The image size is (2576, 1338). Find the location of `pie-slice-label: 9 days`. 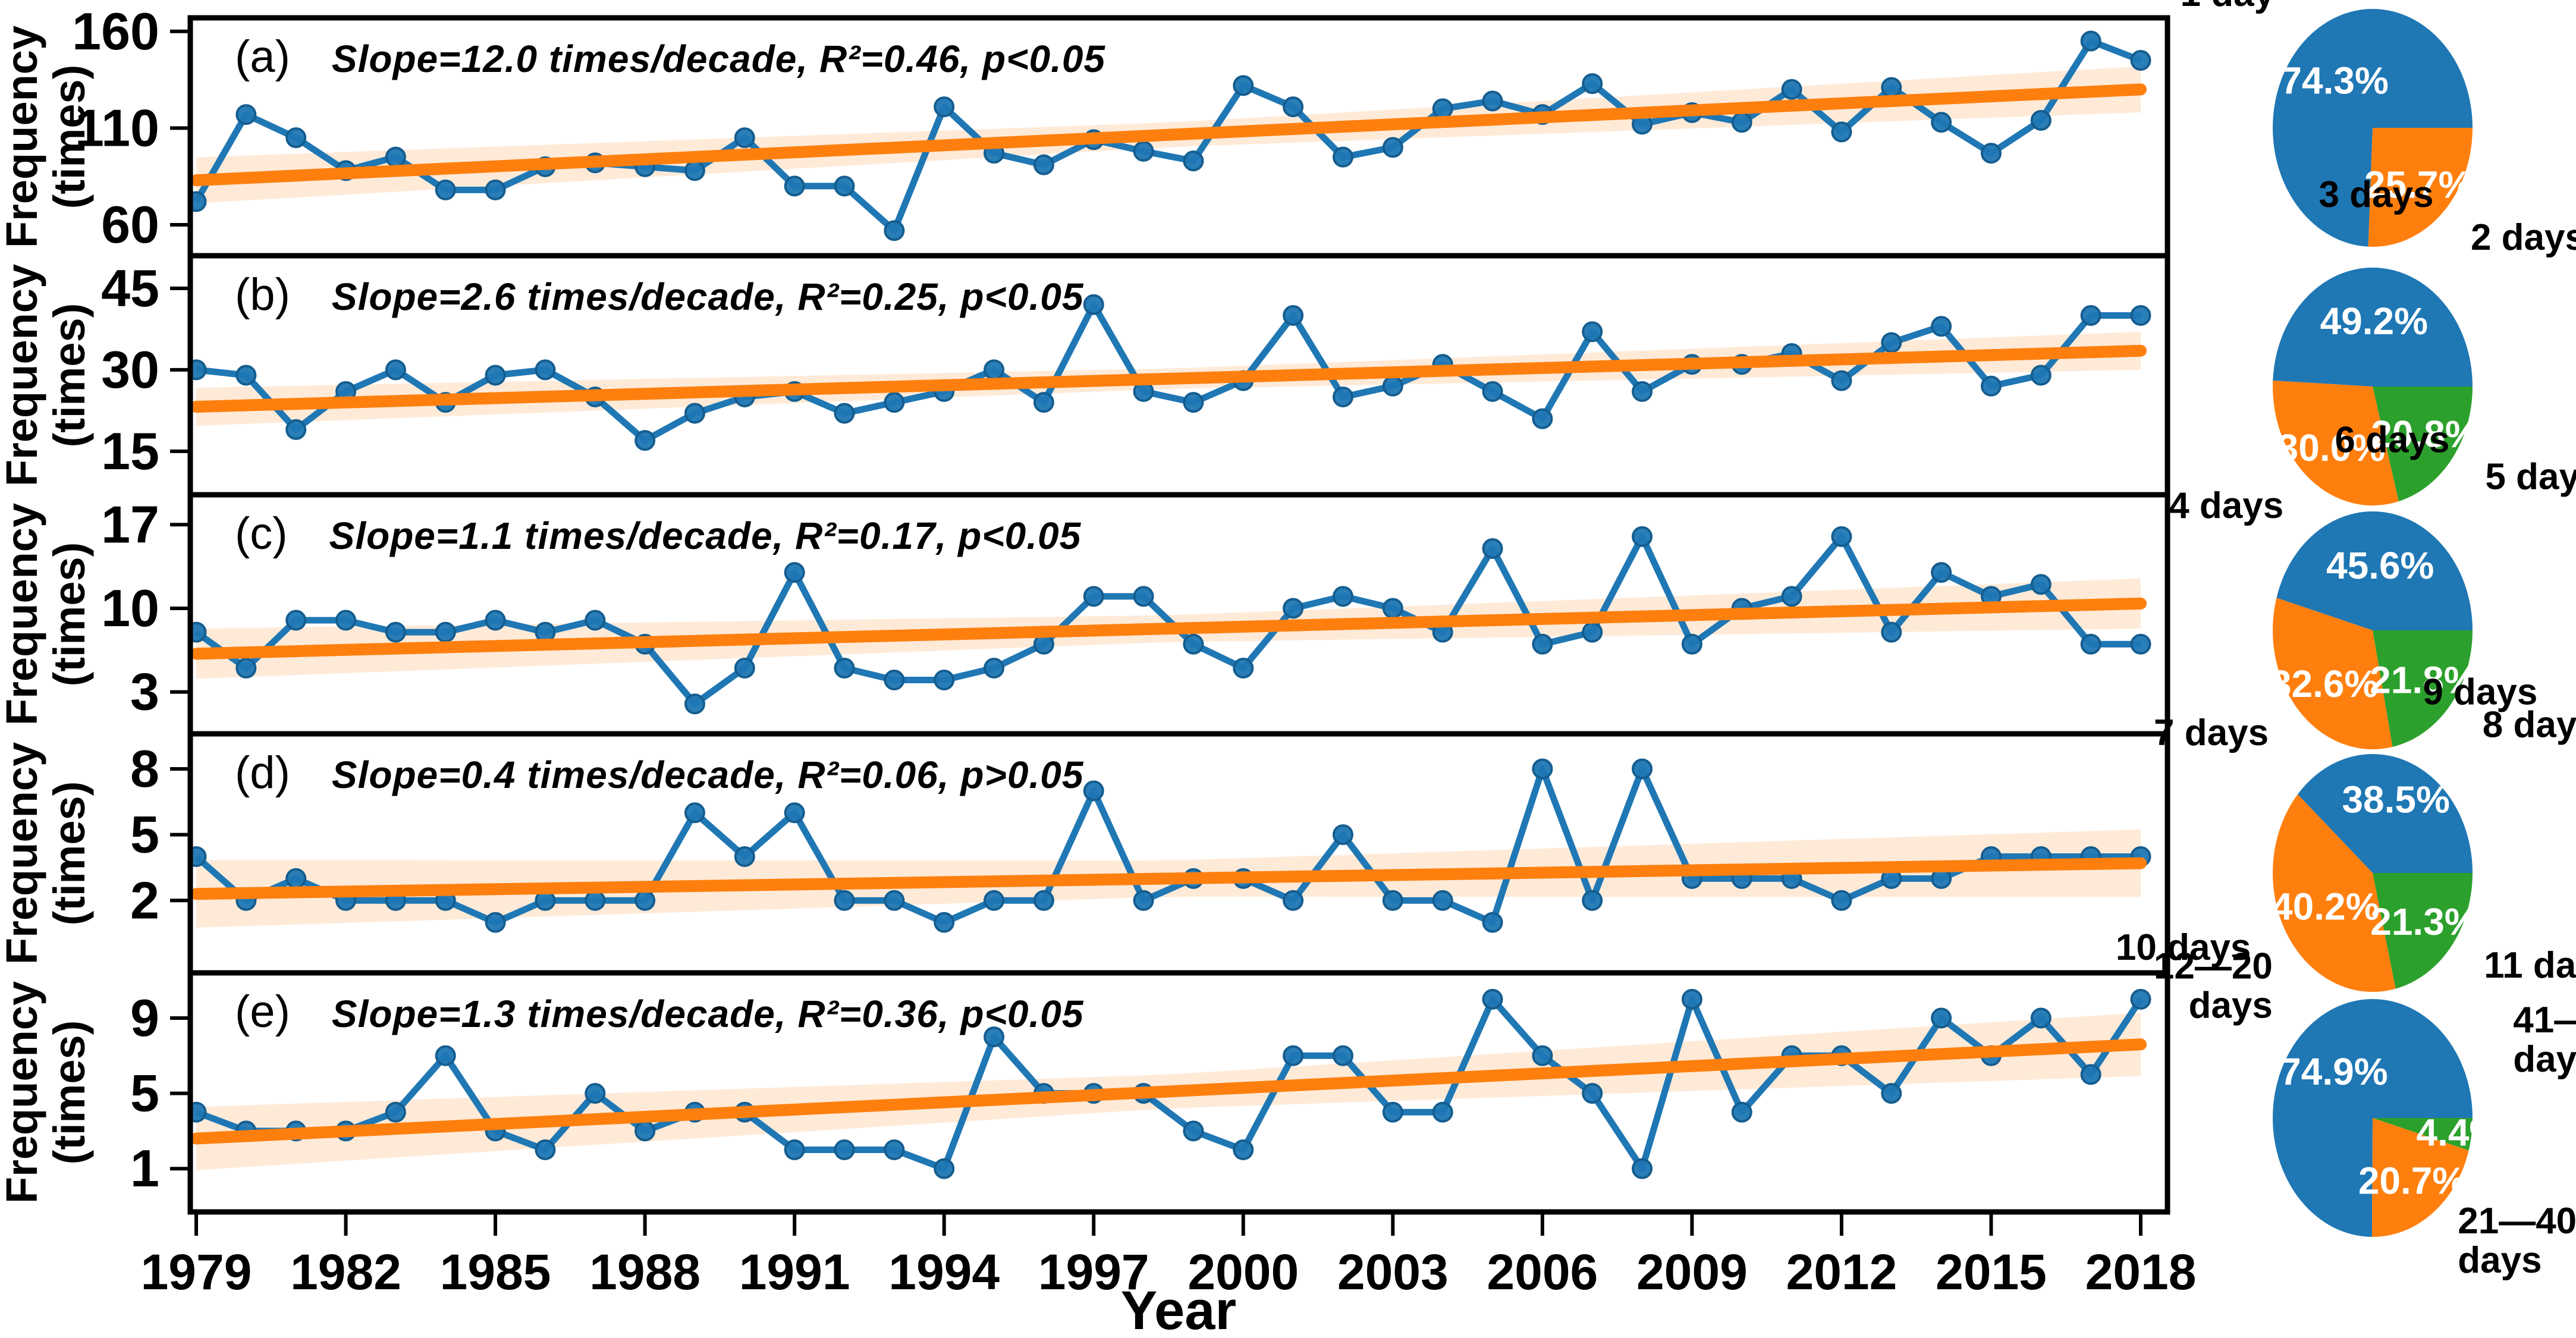

pie-slice-label: 9 days is located at coordinates (2480, 691).